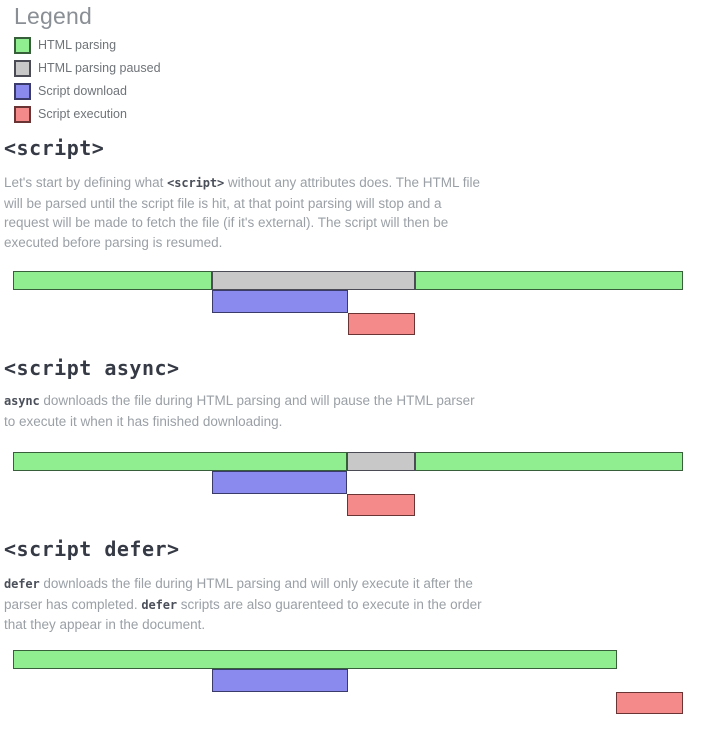 The image size is (720, 732). Describe the element at coordinates (99, 68) in the screenshot. I see `legend-item-label: HTML parsing paused` at that location.